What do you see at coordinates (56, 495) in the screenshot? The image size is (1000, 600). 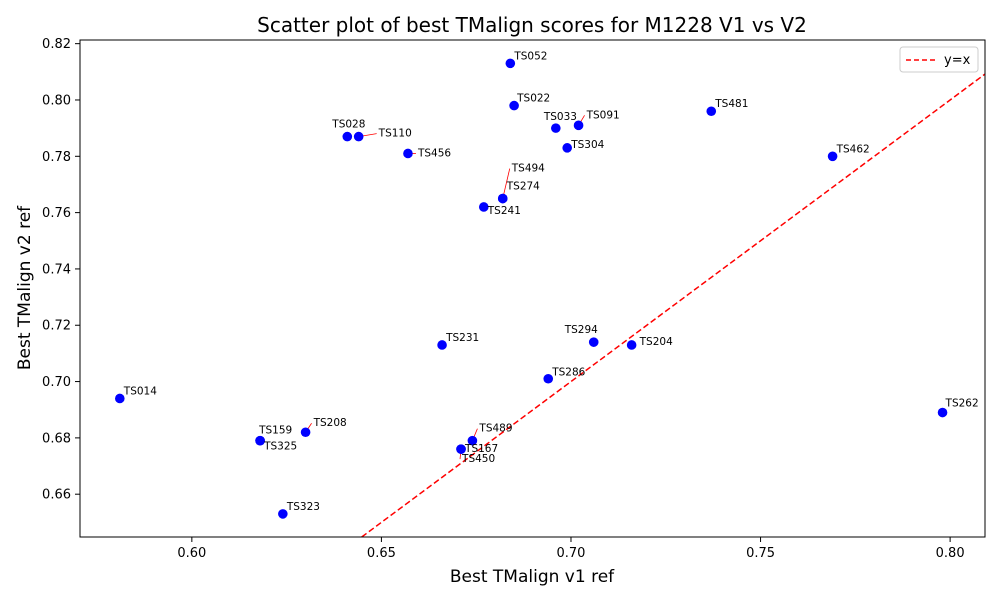 I see `y-tick-label: 0.66` at bounding box center [56, 495].